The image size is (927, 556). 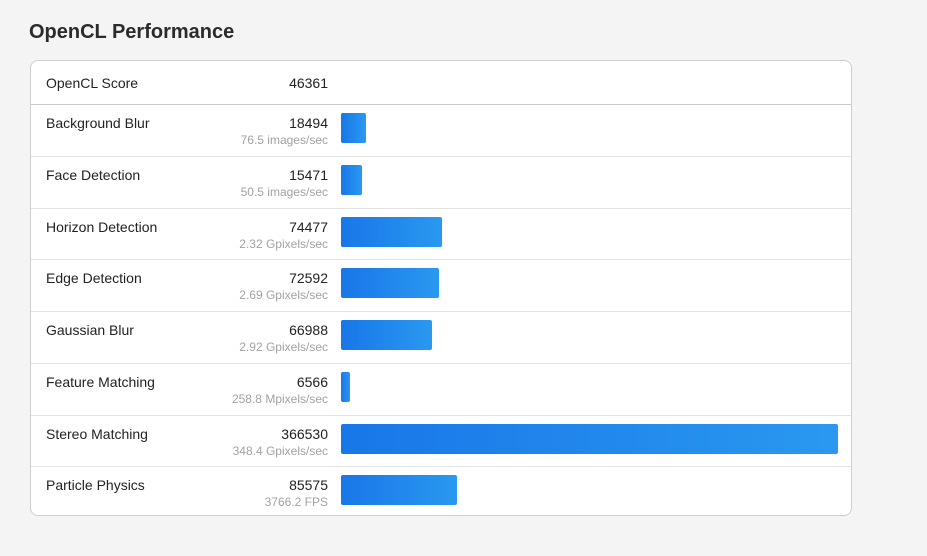 I want to click on test-row: Stereo Matching 366530 348.4 Gpixels/sec, so click(x=441, y=442).